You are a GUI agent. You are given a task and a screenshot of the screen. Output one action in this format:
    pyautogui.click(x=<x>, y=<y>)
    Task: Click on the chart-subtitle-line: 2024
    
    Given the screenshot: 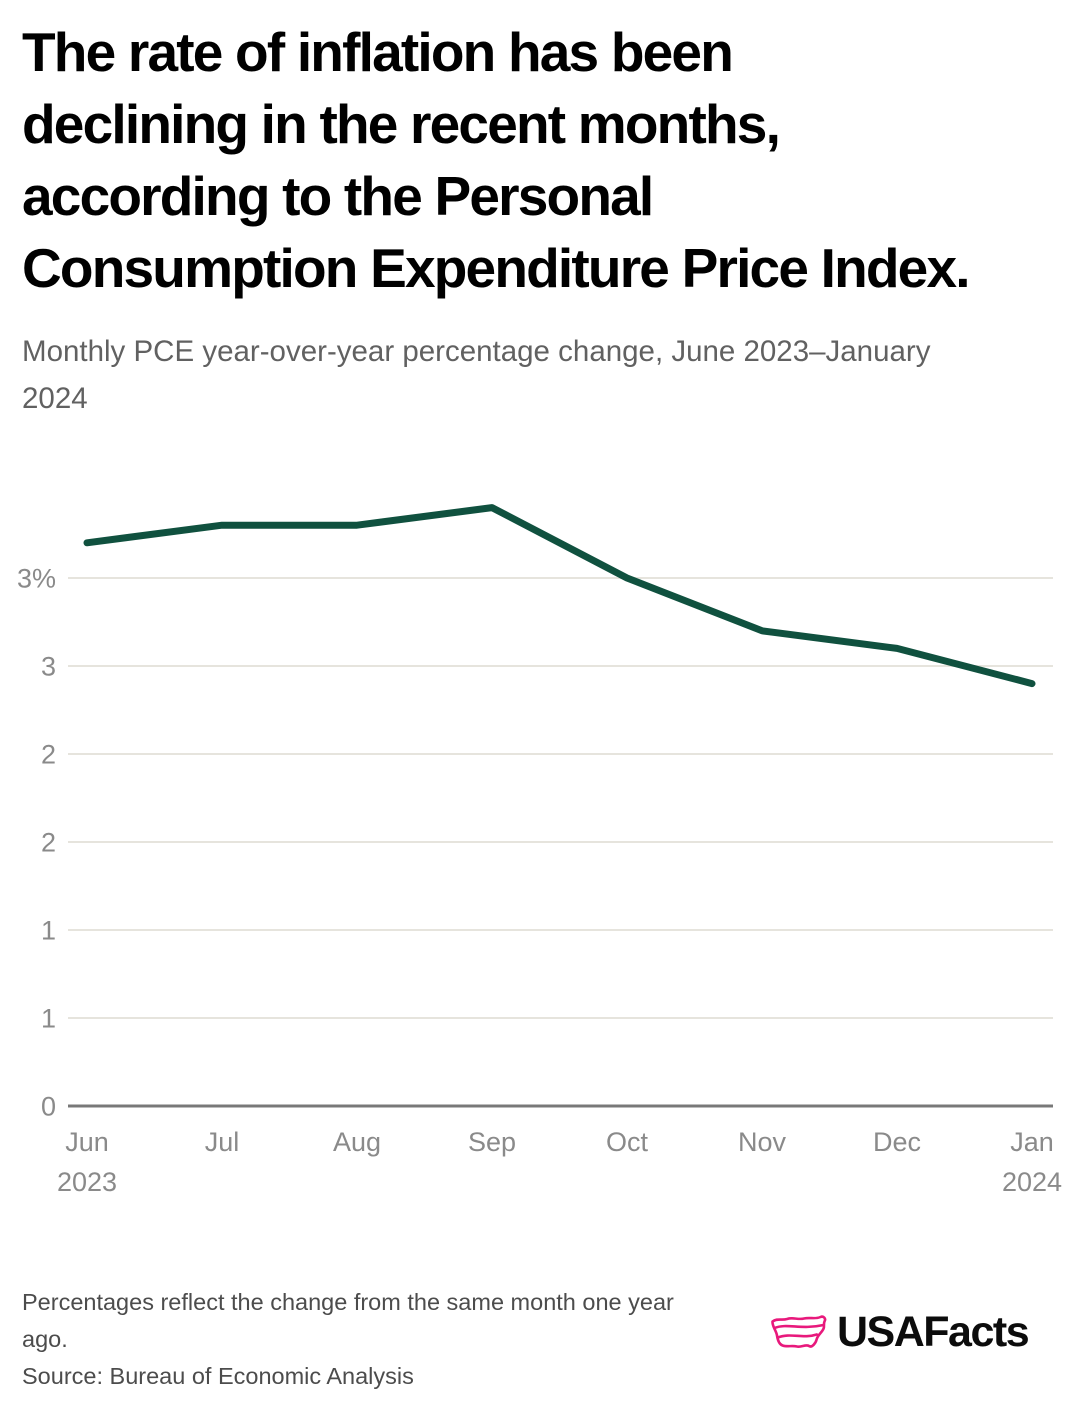 What is the action you would take?
    pyautogui.click(x=55, y=398)
    